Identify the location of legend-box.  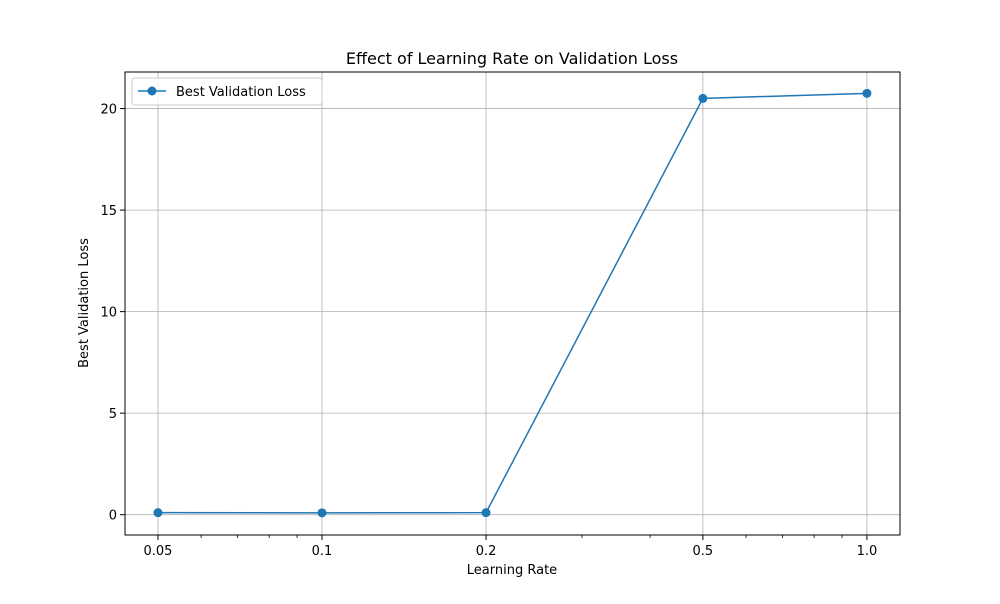
(227, 91).